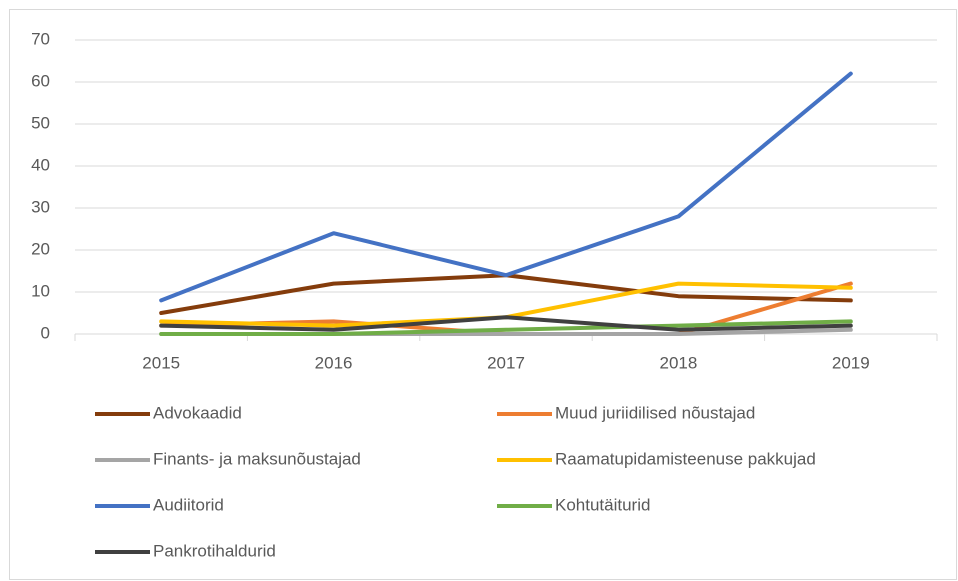  What do you see at coordinates (40, 164) in the screenshot?
I see `y-tick-label: 40` at bounding box center [40, 164].